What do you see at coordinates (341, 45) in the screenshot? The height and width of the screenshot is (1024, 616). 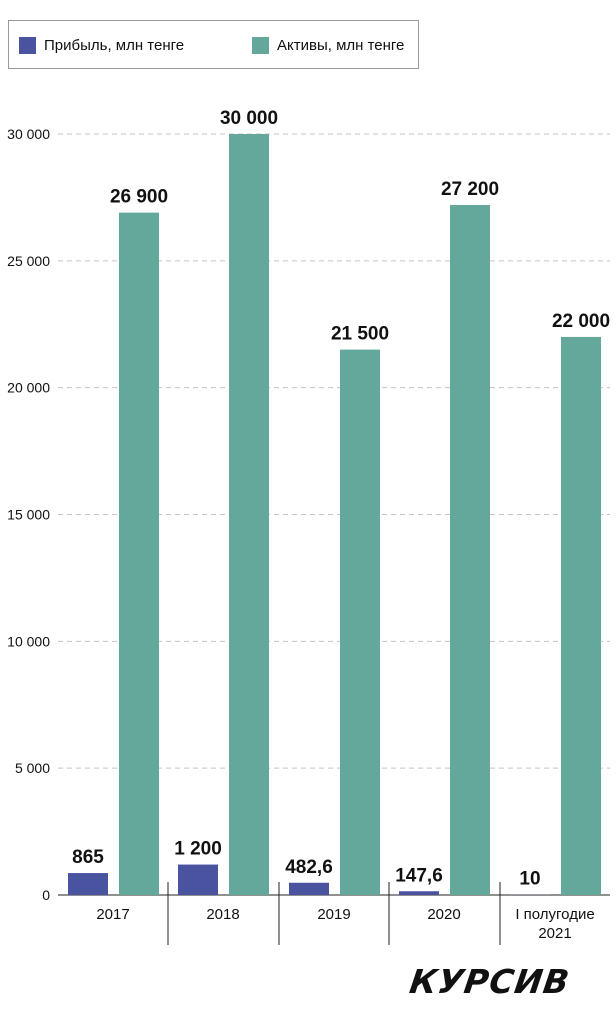 I see `legend-label-assets: Активы, млн тенге` at bounding box center [341, 45].